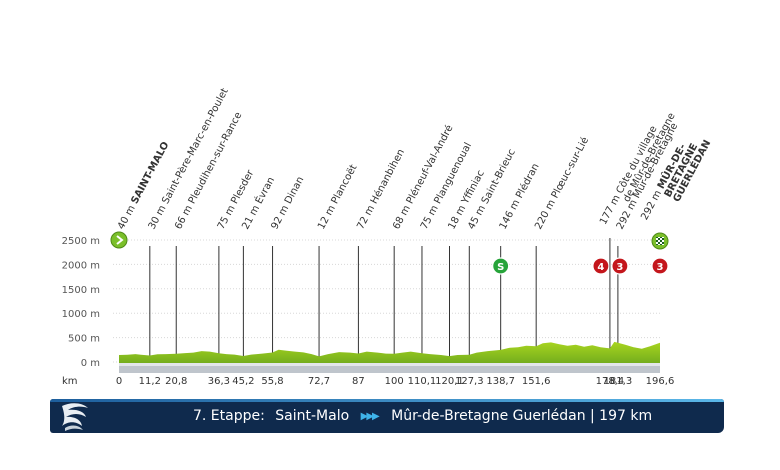  Describe the element at coordinates (394, 381) in the screenshot. I see `km-tick-label: 100` at that location.